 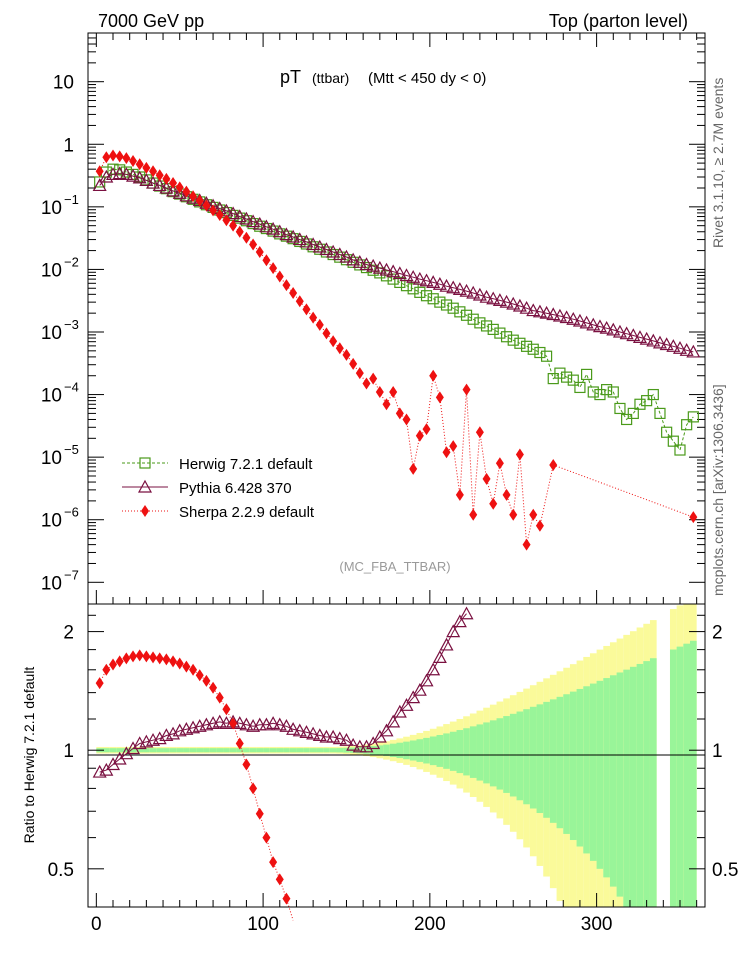 What do you see at coordinates (330, 78) in the screenshot?
I see `plot-title-sub: (ttbar)` at bounding box center [330, 78].